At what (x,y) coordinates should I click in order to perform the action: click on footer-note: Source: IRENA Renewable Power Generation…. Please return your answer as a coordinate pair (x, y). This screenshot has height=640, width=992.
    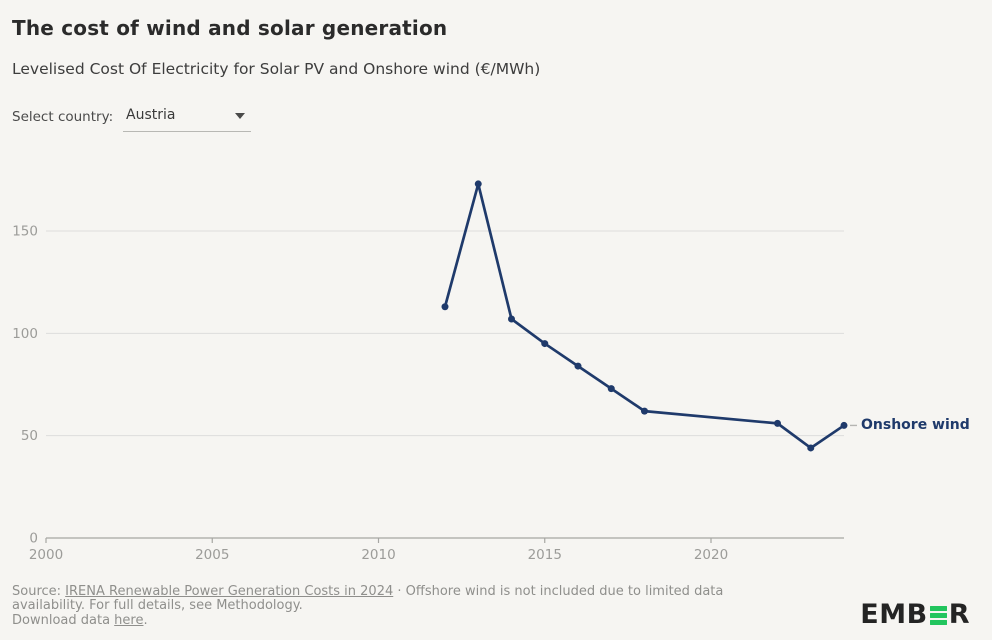
    Looking at the image, I should click on (393, 606).